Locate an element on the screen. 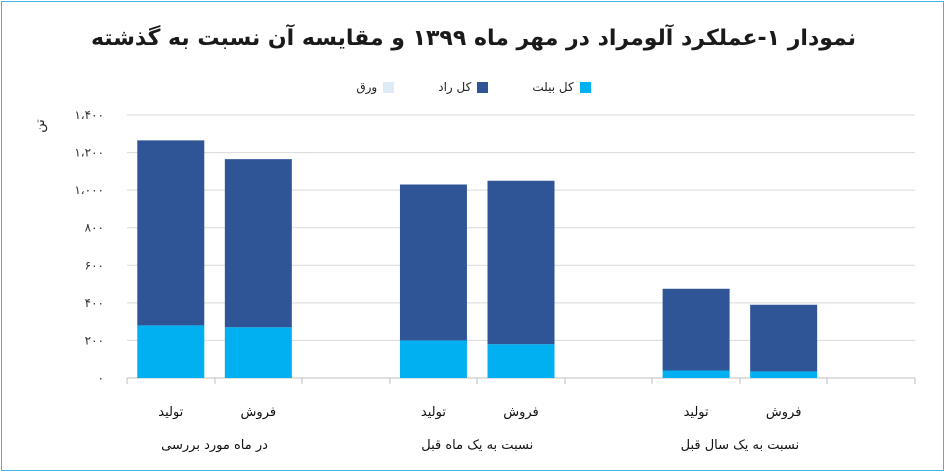 The width and height of the screenshot is (947, 474). y-tick-label: ۱،۲۰۰ is located at coordinates (89, 153).